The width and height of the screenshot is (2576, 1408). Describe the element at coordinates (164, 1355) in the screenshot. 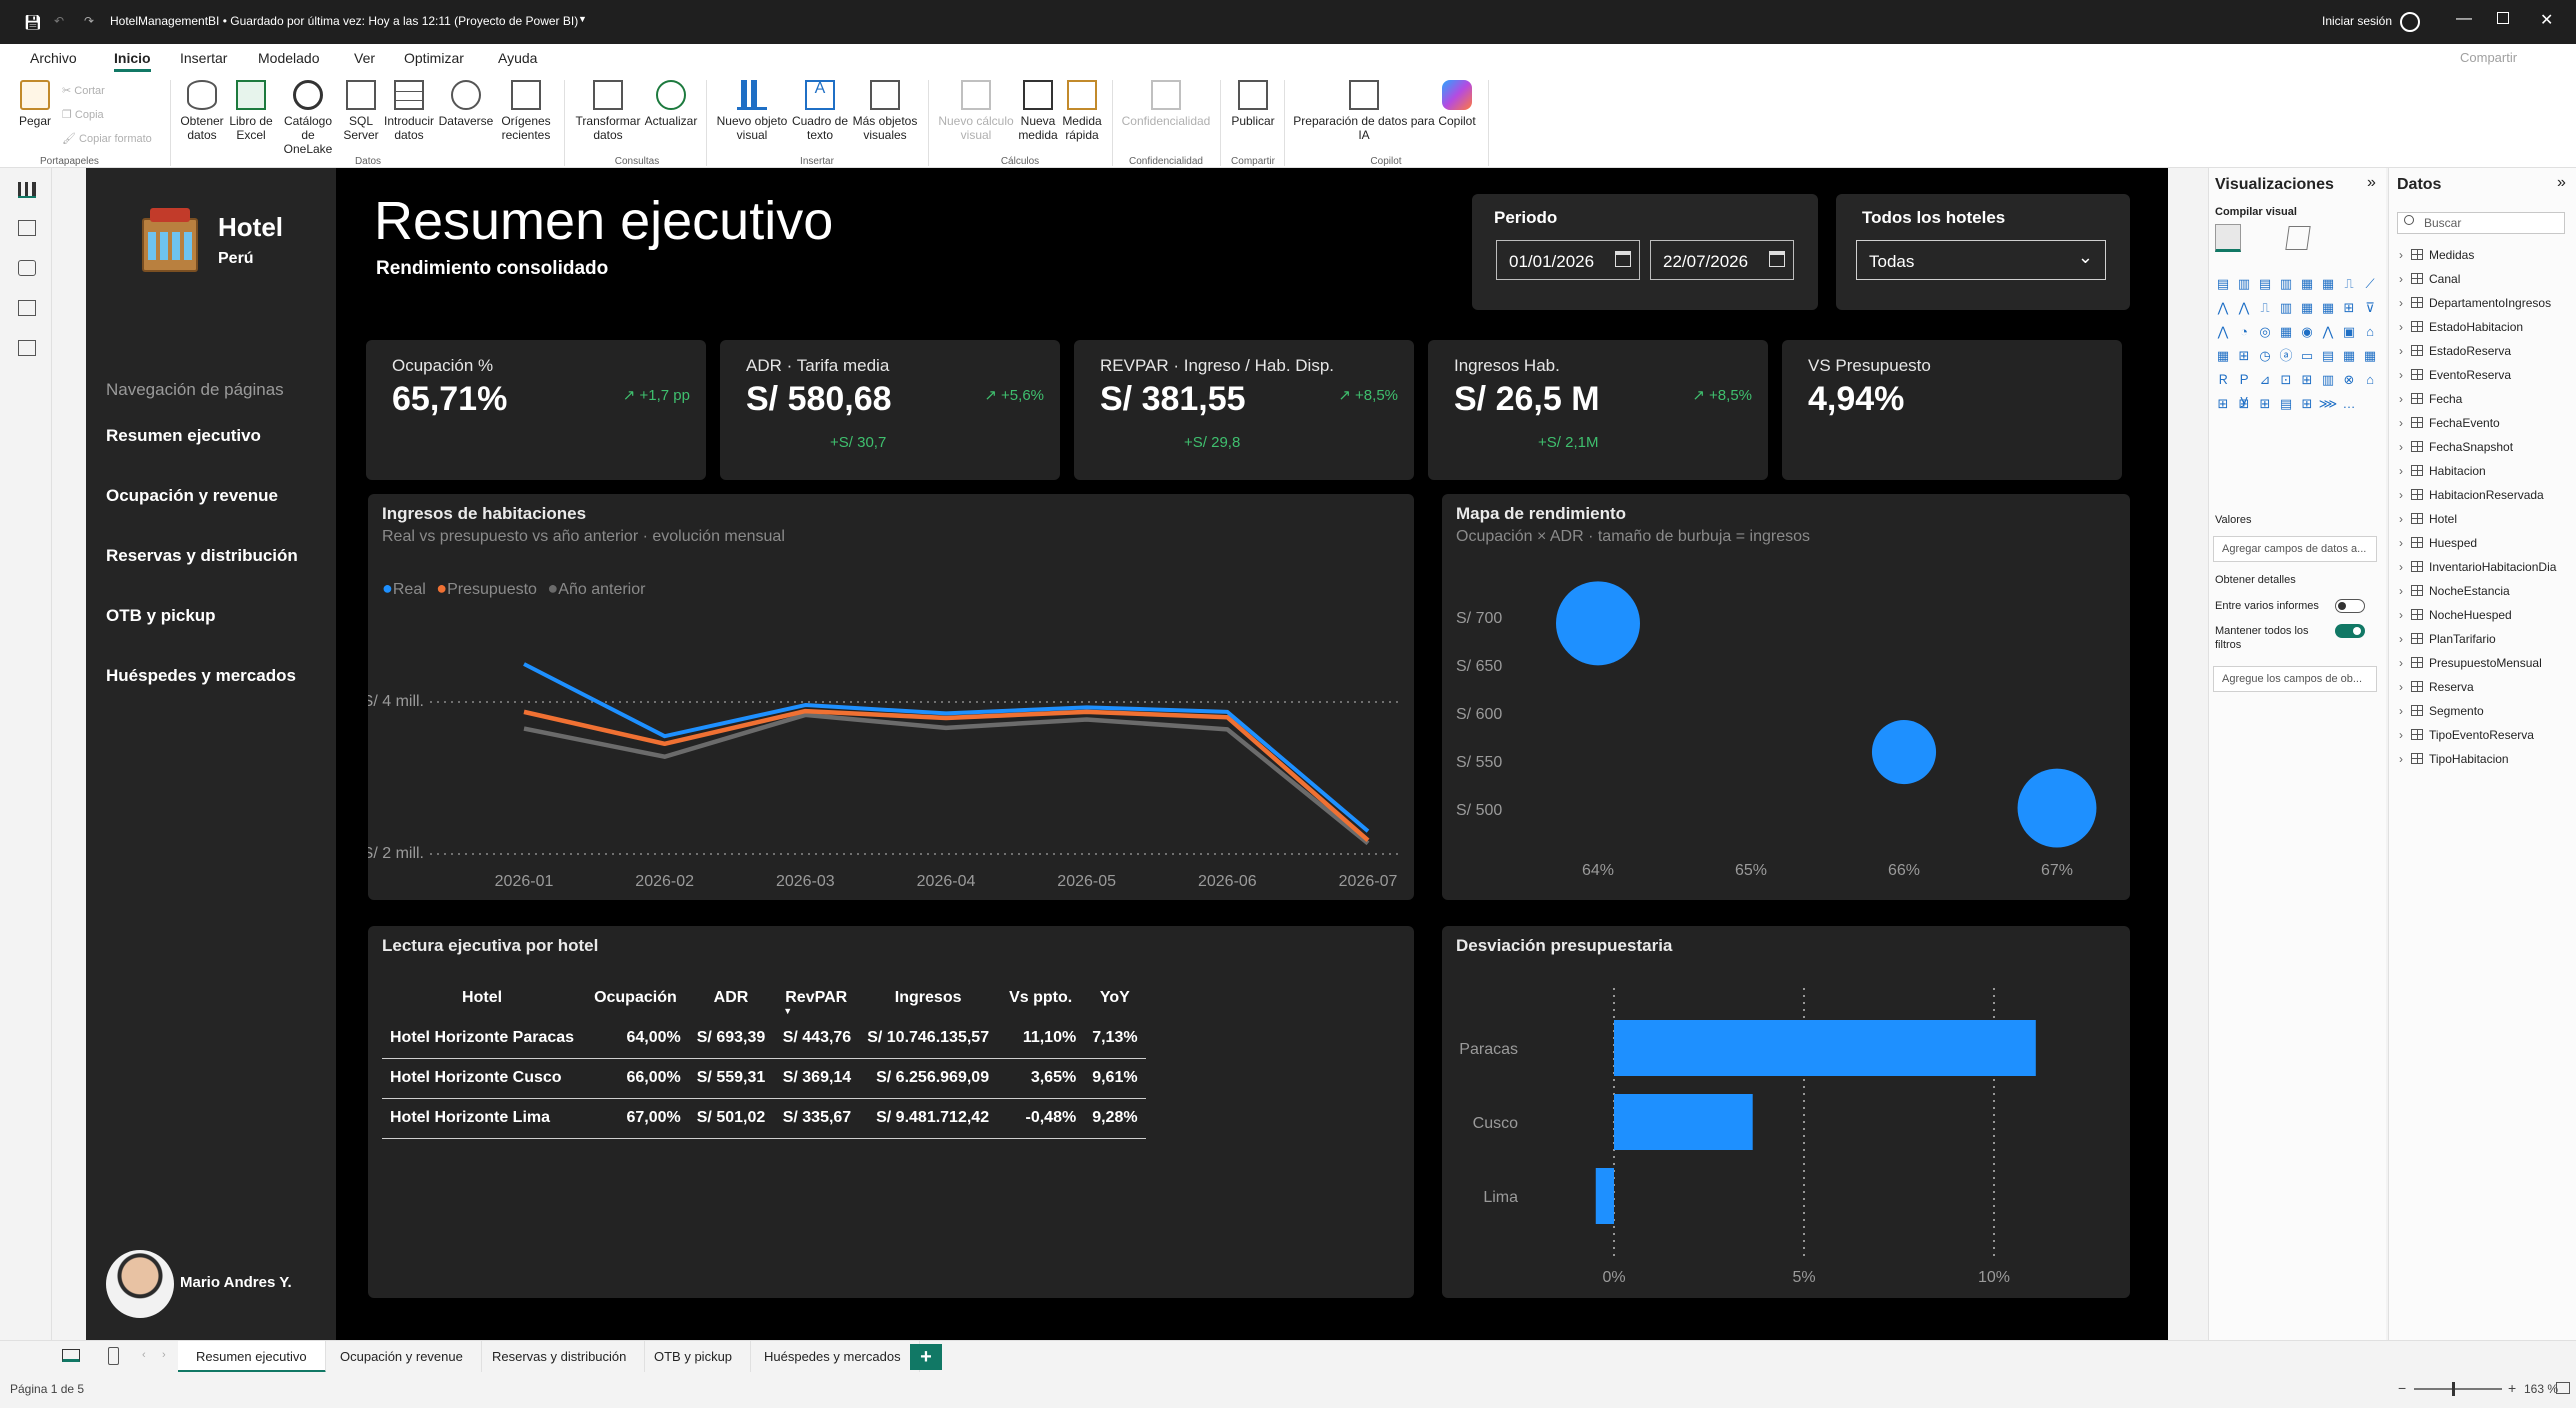

I see `next-page-icon: ›` at that location.